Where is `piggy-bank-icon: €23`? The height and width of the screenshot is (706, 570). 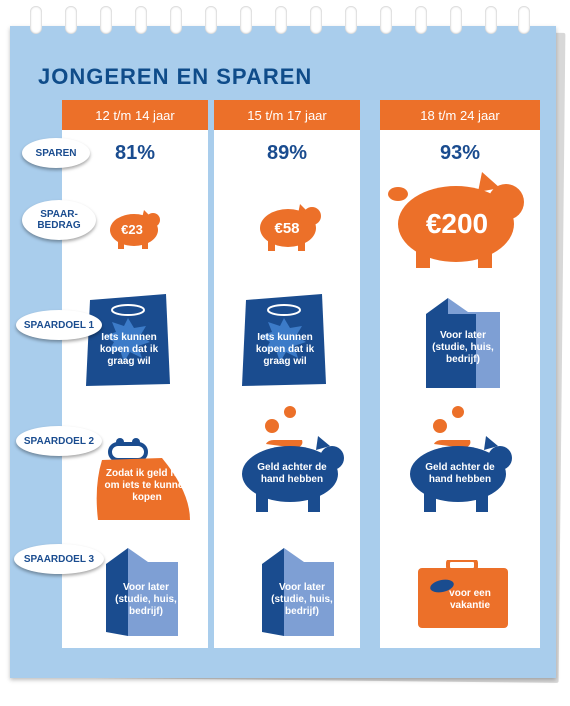
piggy-bank-icon: €23 is located at coordinates (134, 227).